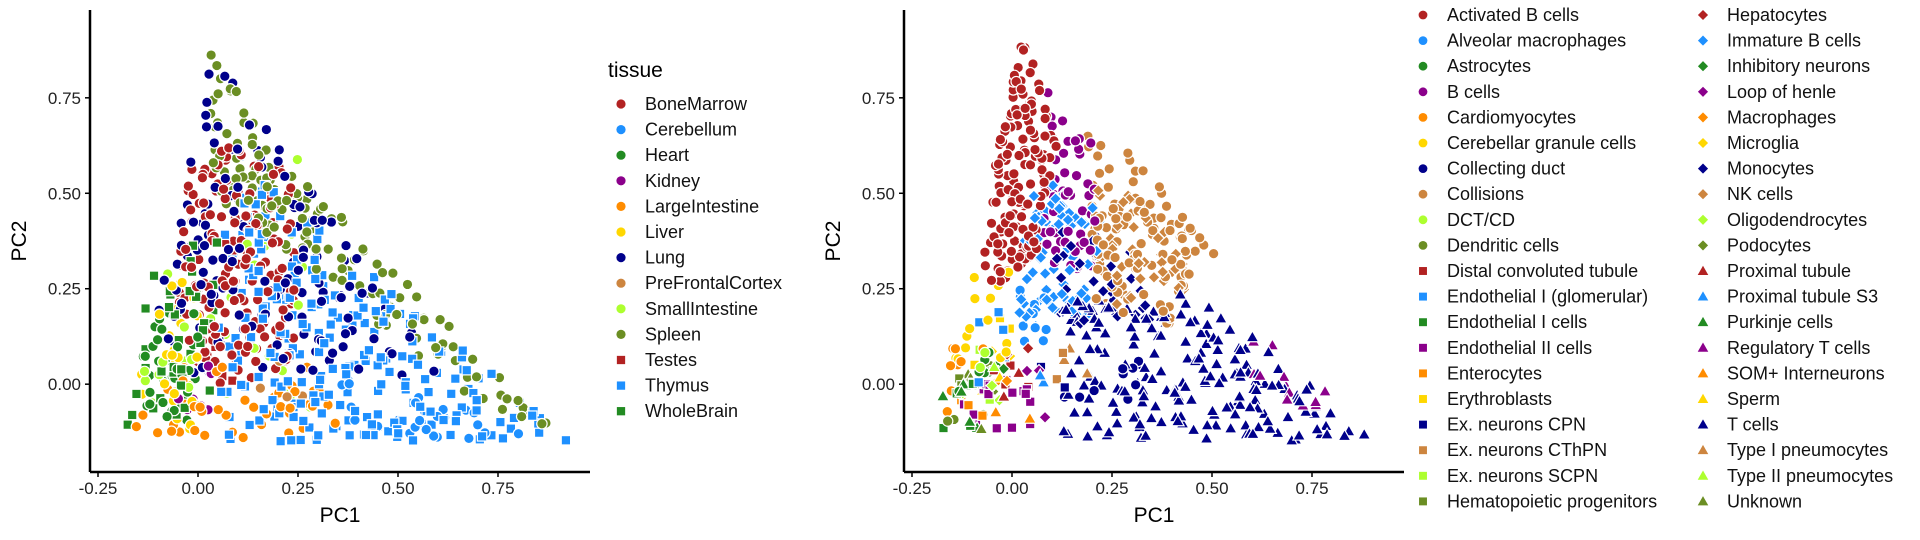 The width and height of the screenshot is (1920, 540). I want to click on point-b-cells, so click(1090, 250).